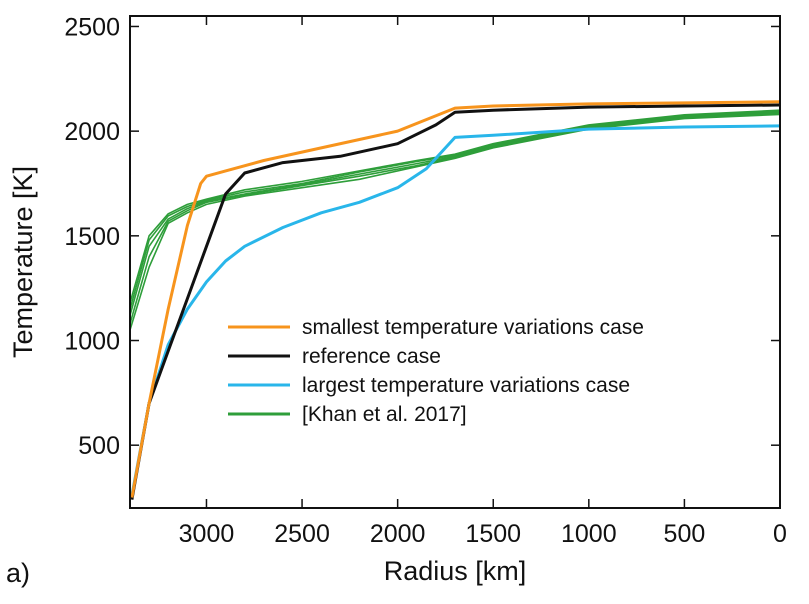 Image resolution: width=809 pixels, height=604 pixels. What do you see at coordinates (99, 446) in the screenshot?
I see `y-tick-label: 500` at bounding box center [99, 446].